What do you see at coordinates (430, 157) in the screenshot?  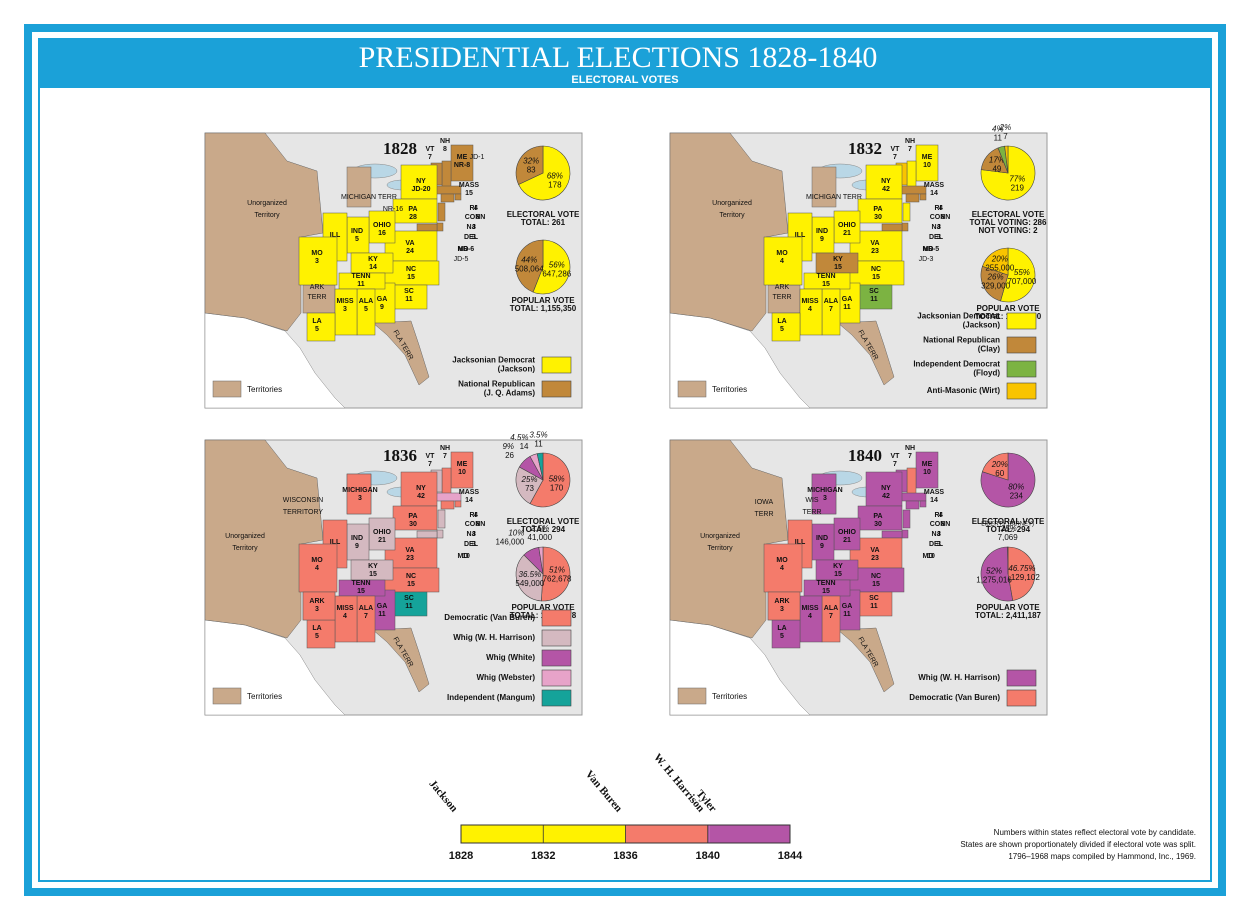 I see `state-votes: 7` at bounding box center [430, 157].